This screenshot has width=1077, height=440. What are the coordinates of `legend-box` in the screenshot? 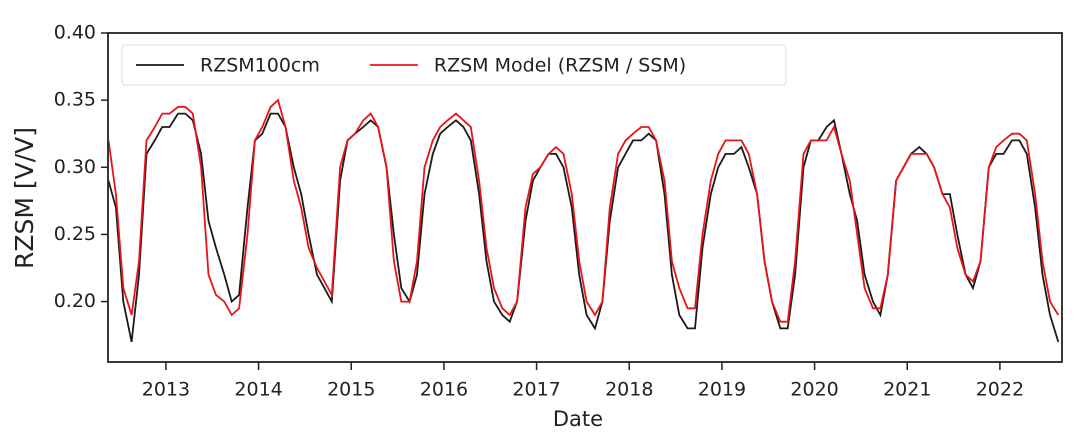 It's located at (454, 65).